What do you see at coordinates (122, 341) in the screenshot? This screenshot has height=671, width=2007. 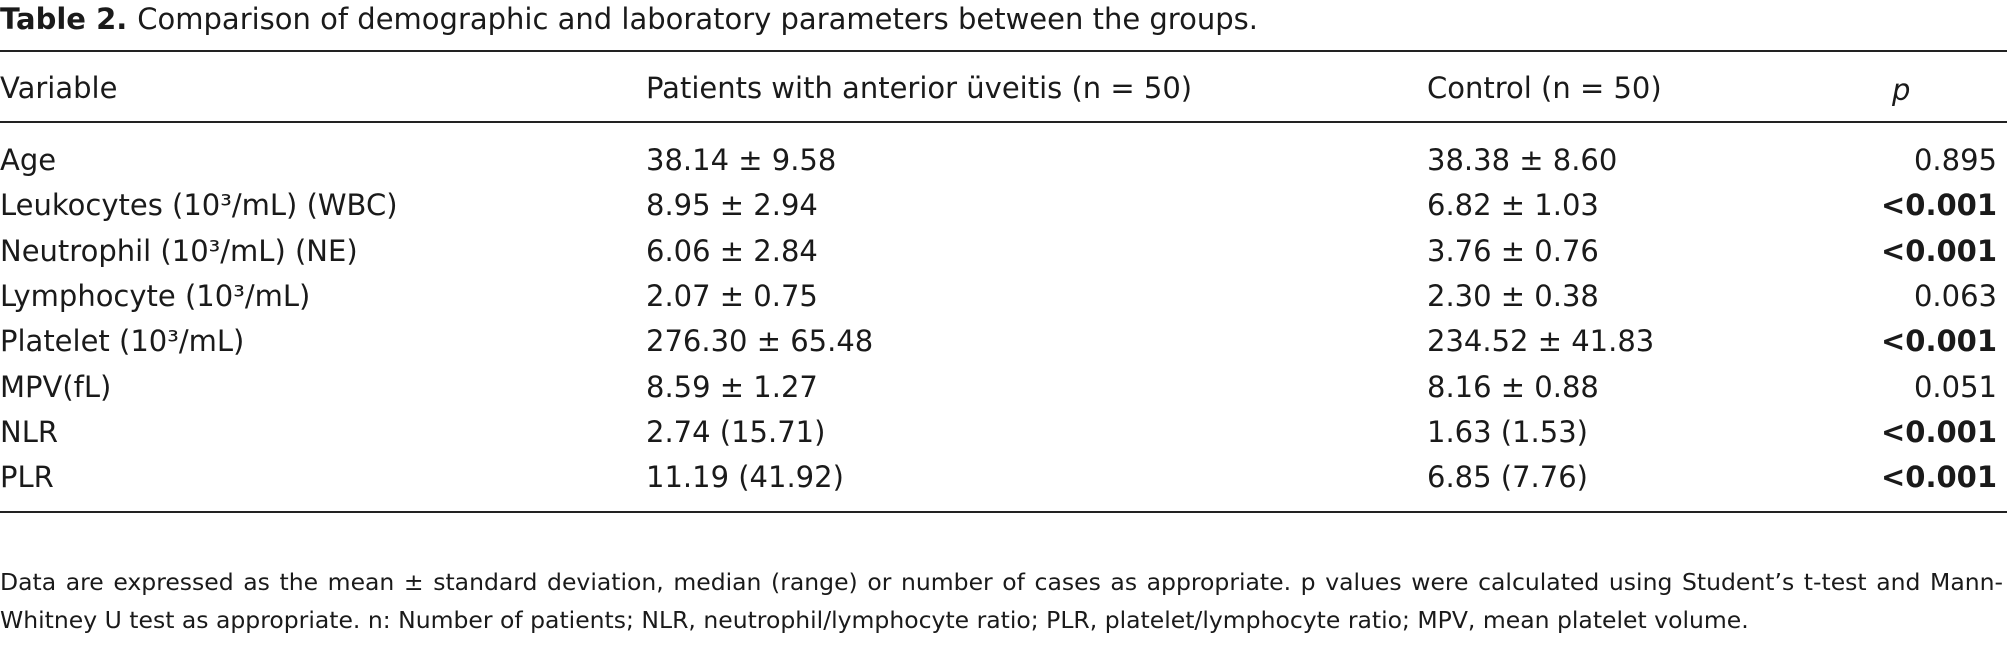 I see `row-label: Platelet (10³/mL)` at bounding box center [122, 341].